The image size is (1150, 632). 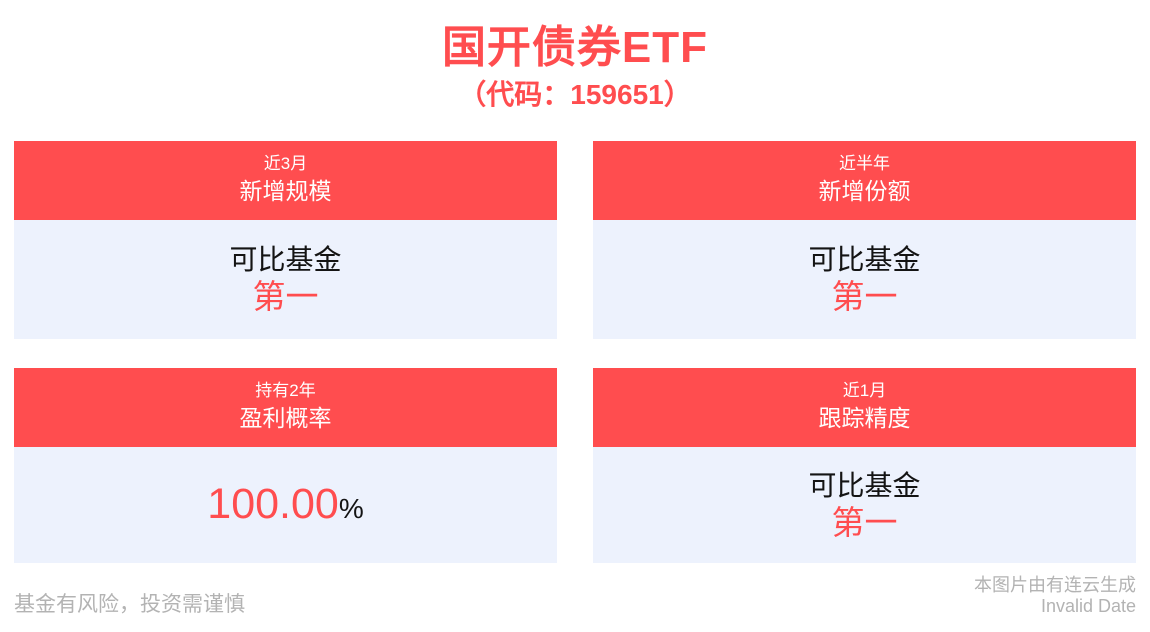 What do you see at coordinates (1088, 605) in the screenshot?
I see `footer-date: Invalid Date` at bounding box center [1088, 605].